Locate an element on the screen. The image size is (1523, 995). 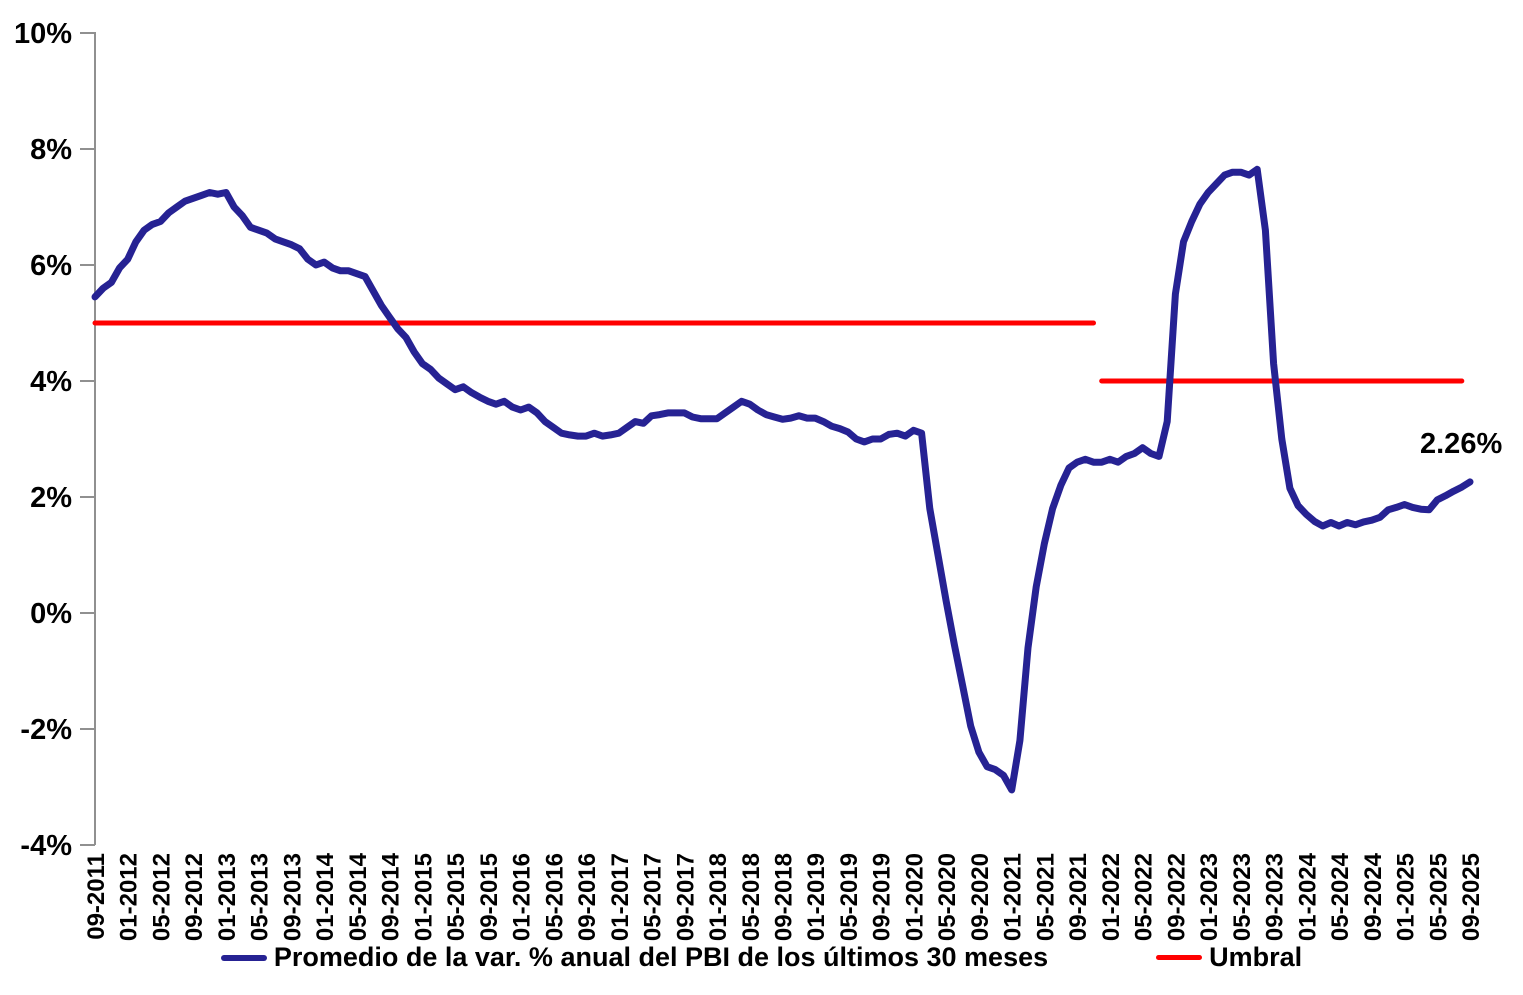
x-axis-label: 05-2025 is located at coordinates (1438, 897).